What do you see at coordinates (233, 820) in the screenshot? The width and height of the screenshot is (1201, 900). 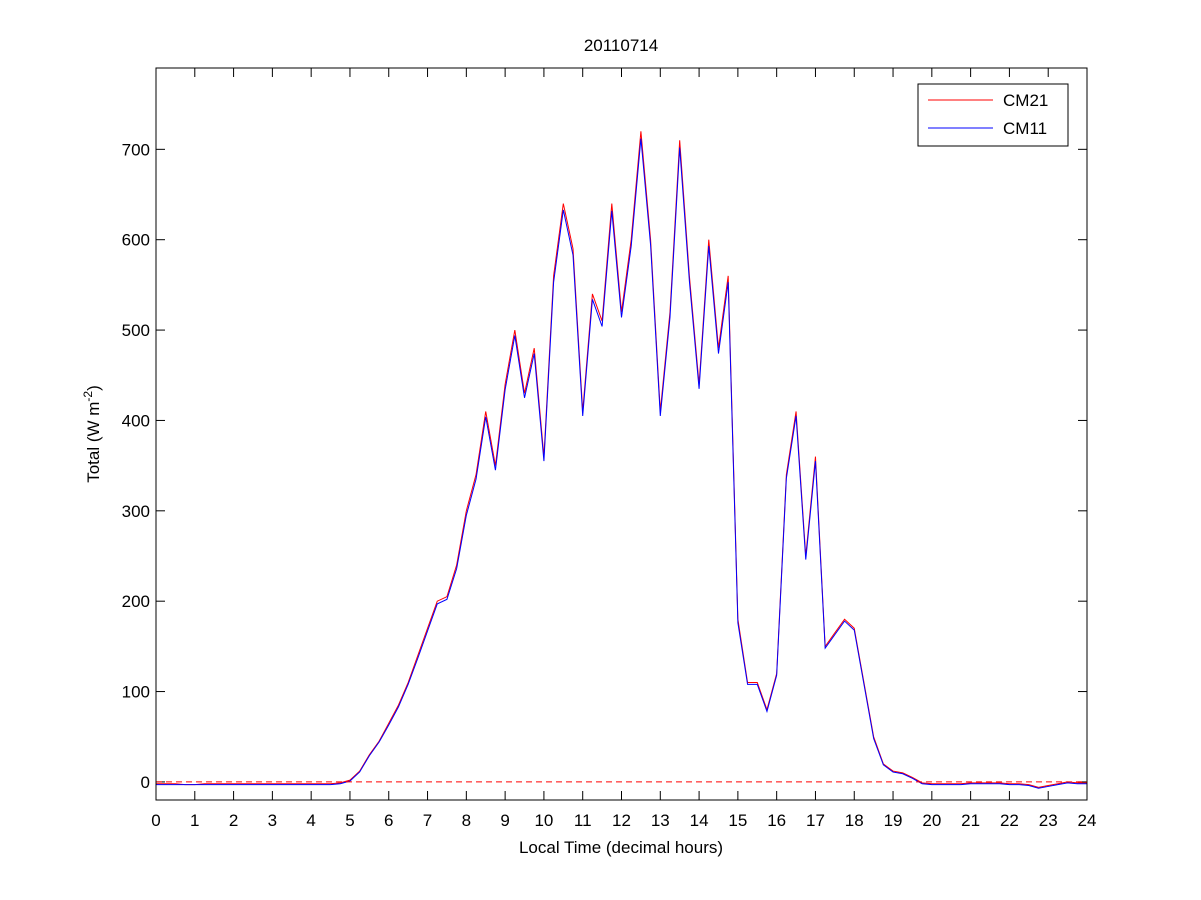 I see `x-tick-label: 2` at bounding box center [233, 820].